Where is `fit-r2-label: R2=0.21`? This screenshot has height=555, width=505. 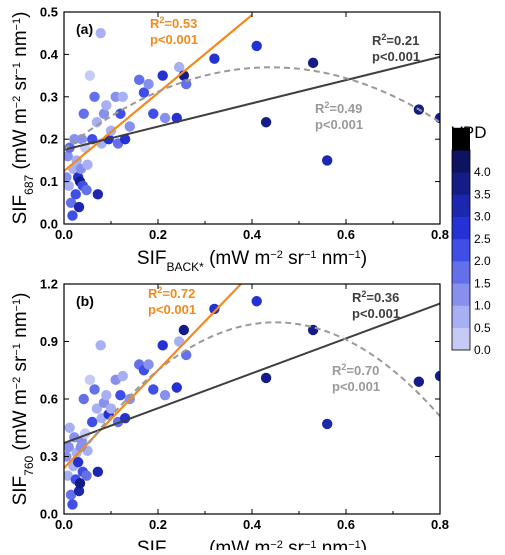
fit-r2-label: R2=0.21 is located at coordinates (395, 40).